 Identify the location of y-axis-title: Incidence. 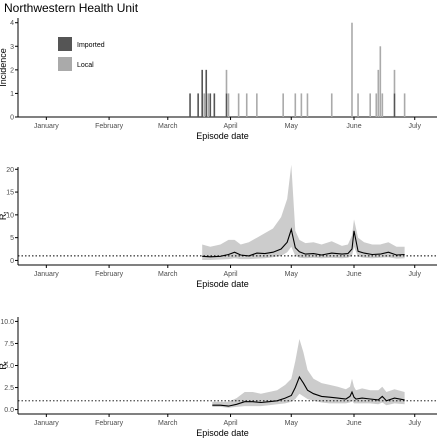
(4, 67).